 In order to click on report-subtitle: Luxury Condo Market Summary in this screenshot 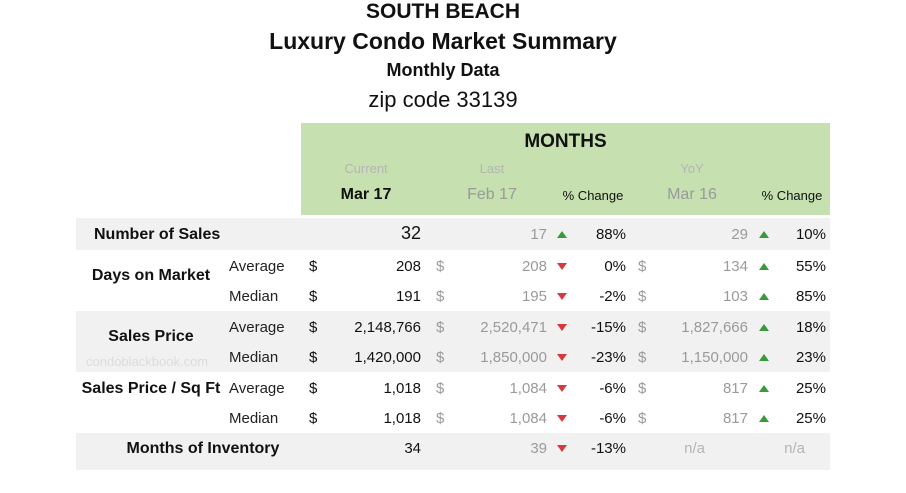, I will do `click(443, 41)`.